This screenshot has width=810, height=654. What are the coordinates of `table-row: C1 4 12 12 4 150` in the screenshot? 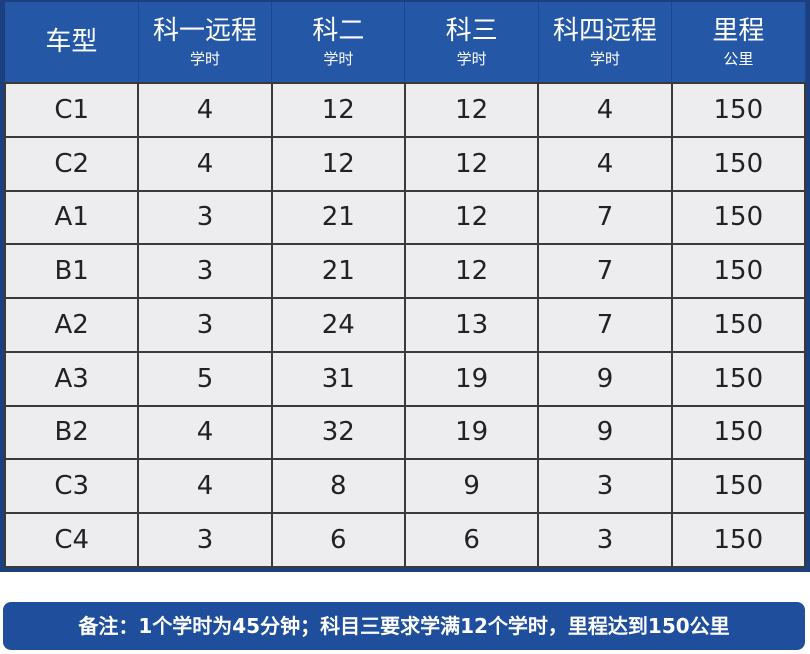 It's located at (405, 110).